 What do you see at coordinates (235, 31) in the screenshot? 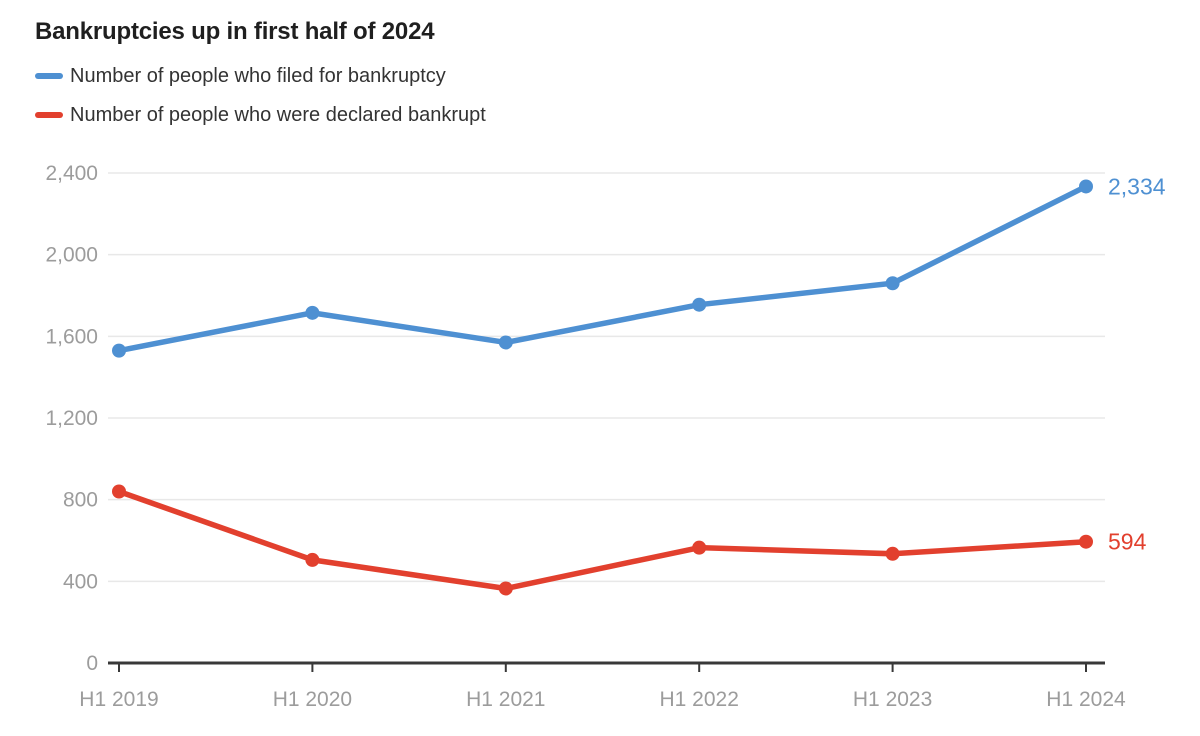
I see `chart-title: Bankruptcies up in first half of 2024` at bounding box center [235, 31].